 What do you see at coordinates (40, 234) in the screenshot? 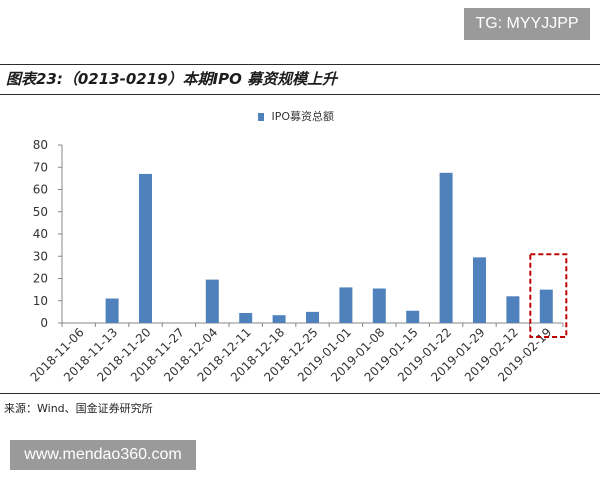
I see `y-tick-label: 40` at bounding box center [40, 234].